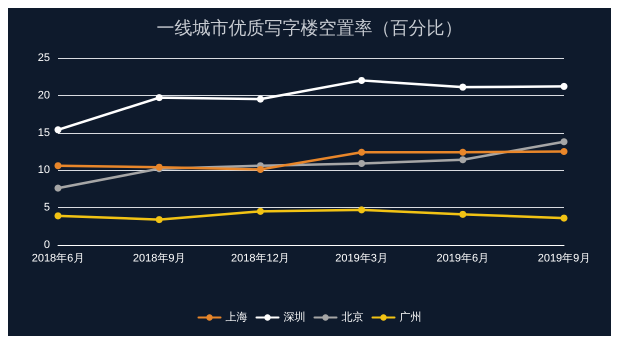  I want to click on x-tick-label: 2019年6月, so click(463, 258).